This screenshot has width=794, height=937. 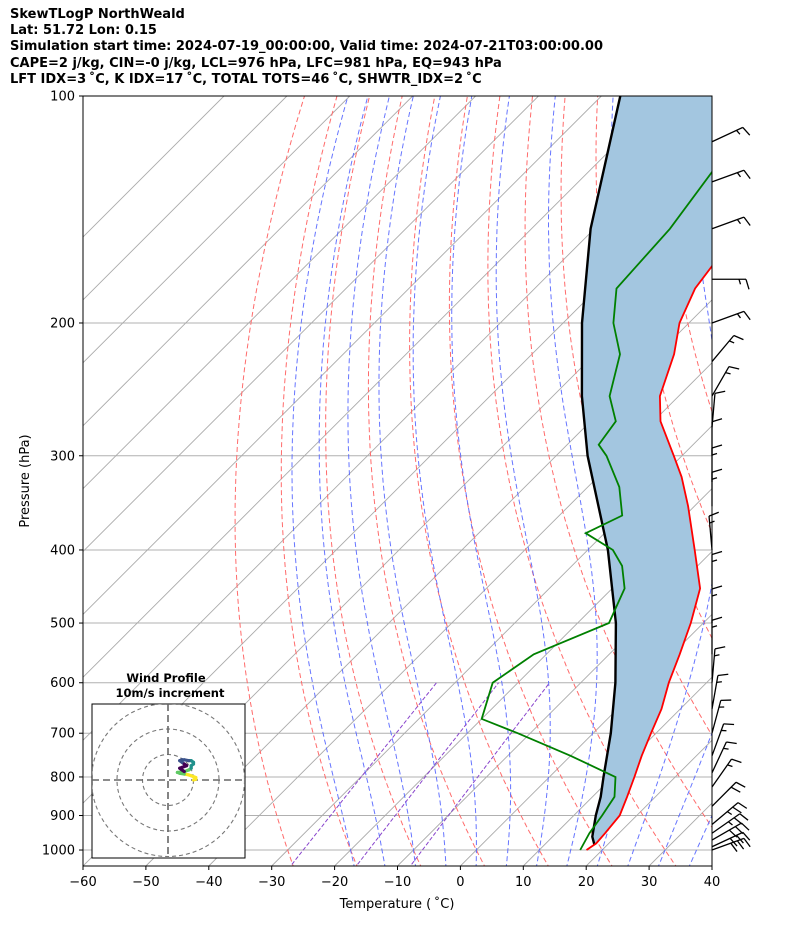 I want to click on temperature-line, so click(x=648, y=557).